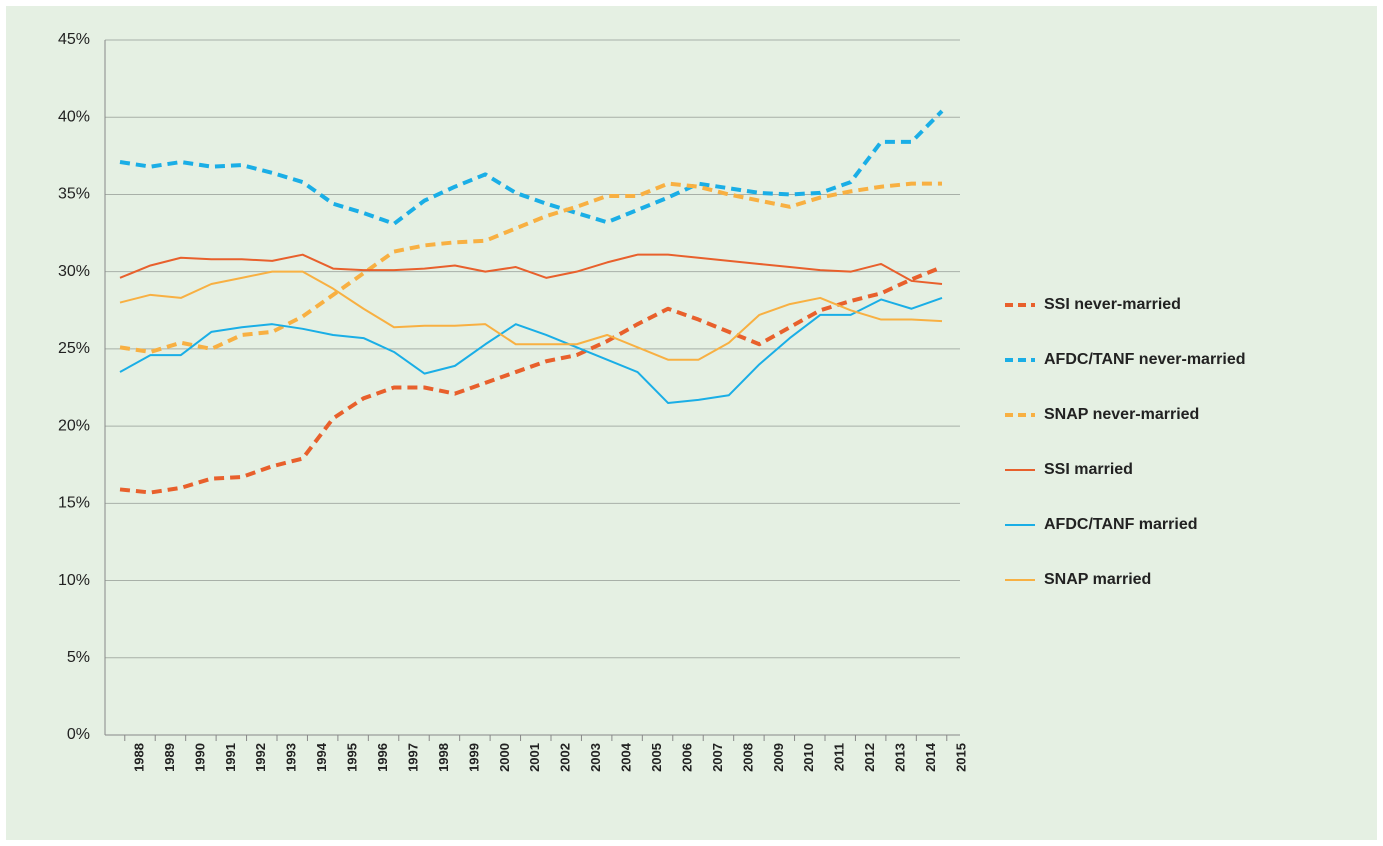  What do you see at coordinates (260, 757) in the screenshot?
I see `x-tick-label: 1992` at bounding box center [260, 757].